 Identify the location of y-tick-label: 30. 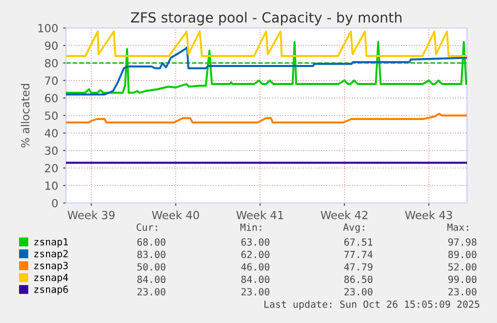
(51, 150).